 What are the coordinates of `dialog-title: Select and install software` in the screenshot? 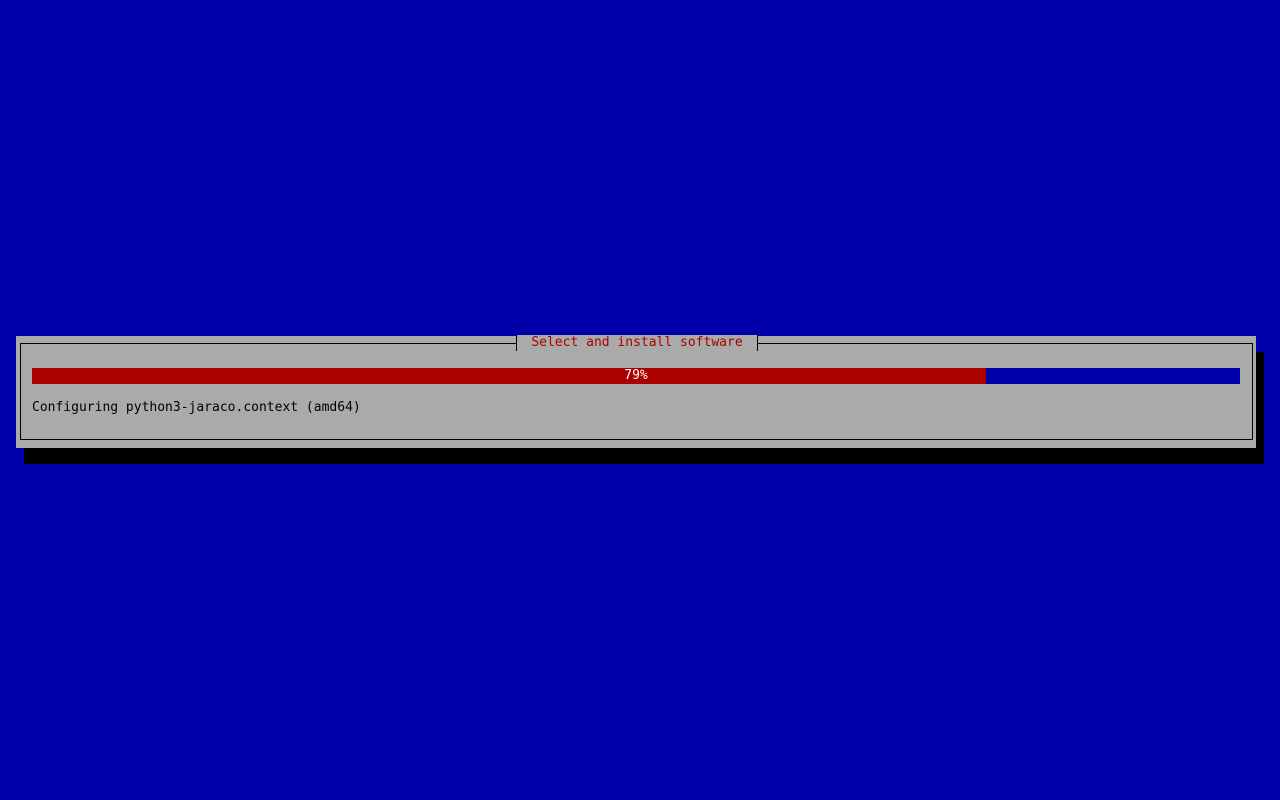 It's located at (637, 343).